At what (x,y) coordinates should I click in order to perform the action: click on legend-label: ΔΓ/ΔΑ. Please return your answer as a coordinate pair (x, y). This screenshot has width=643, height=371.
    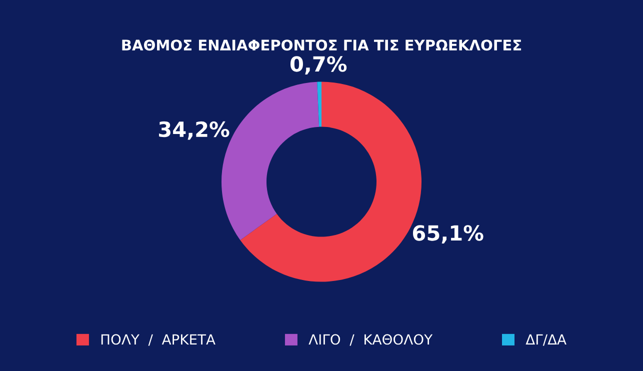
    Looking at the image, I should click on (546, 340).